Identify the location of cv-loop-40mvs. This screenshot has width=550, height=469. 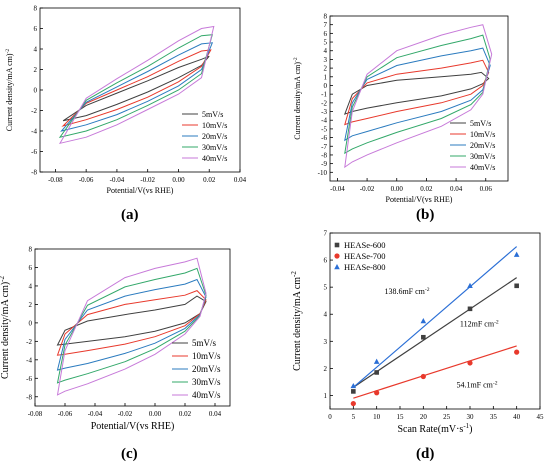
(131, 326).